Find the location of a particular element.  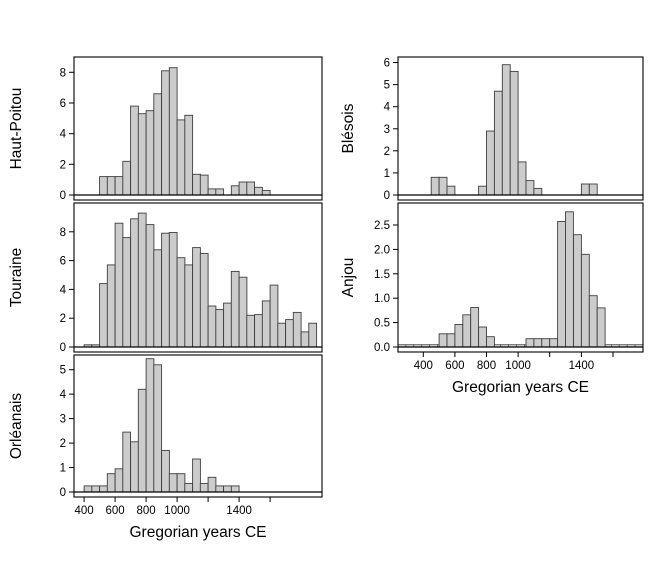

panel-haut-poitou: 0 2 4 6 8 Haut-Poitou is located at coordinates (165, 129).